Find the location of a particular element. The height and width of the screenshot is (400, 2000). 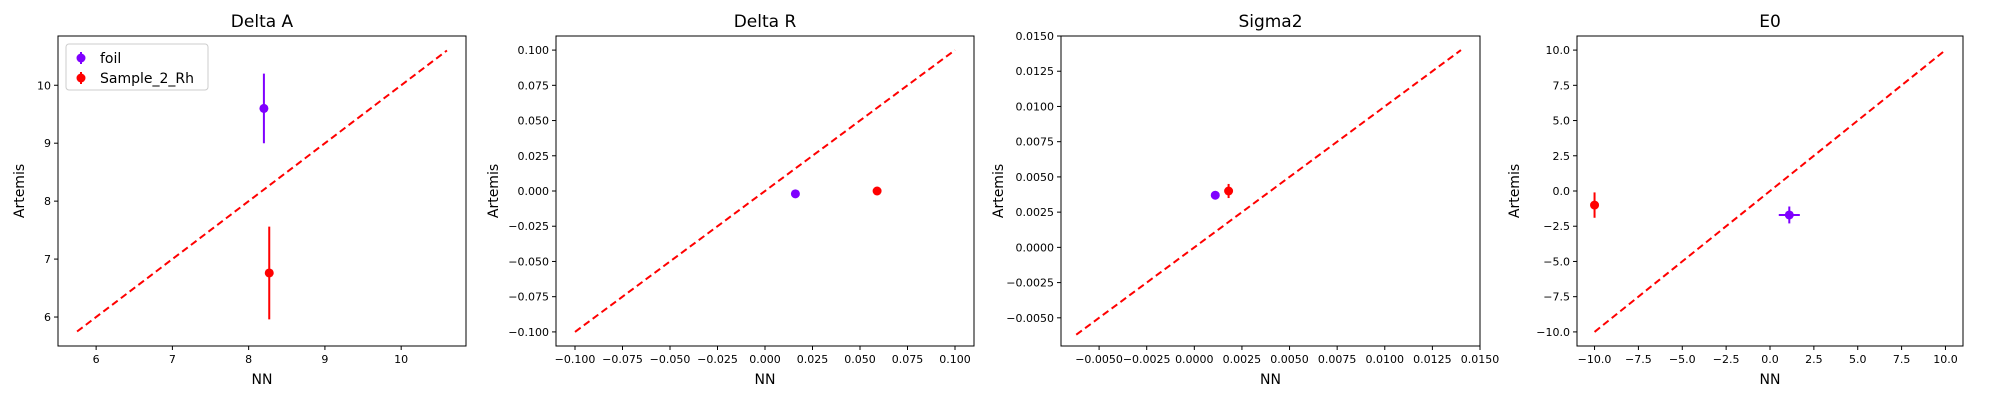

y-tick-label: 10.0 is located at coordinates (1558, 50).